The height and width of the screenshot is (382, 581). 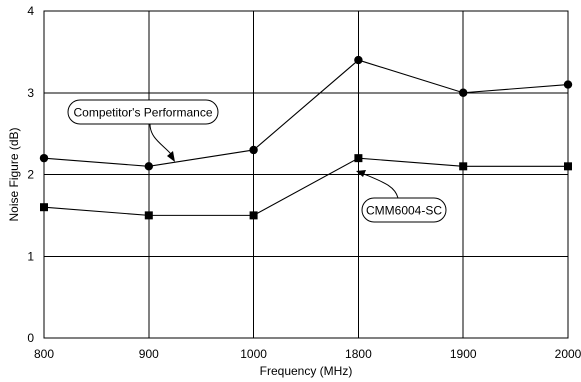 I want to click on x-tick-label: 800, so click(x=44, y=354).